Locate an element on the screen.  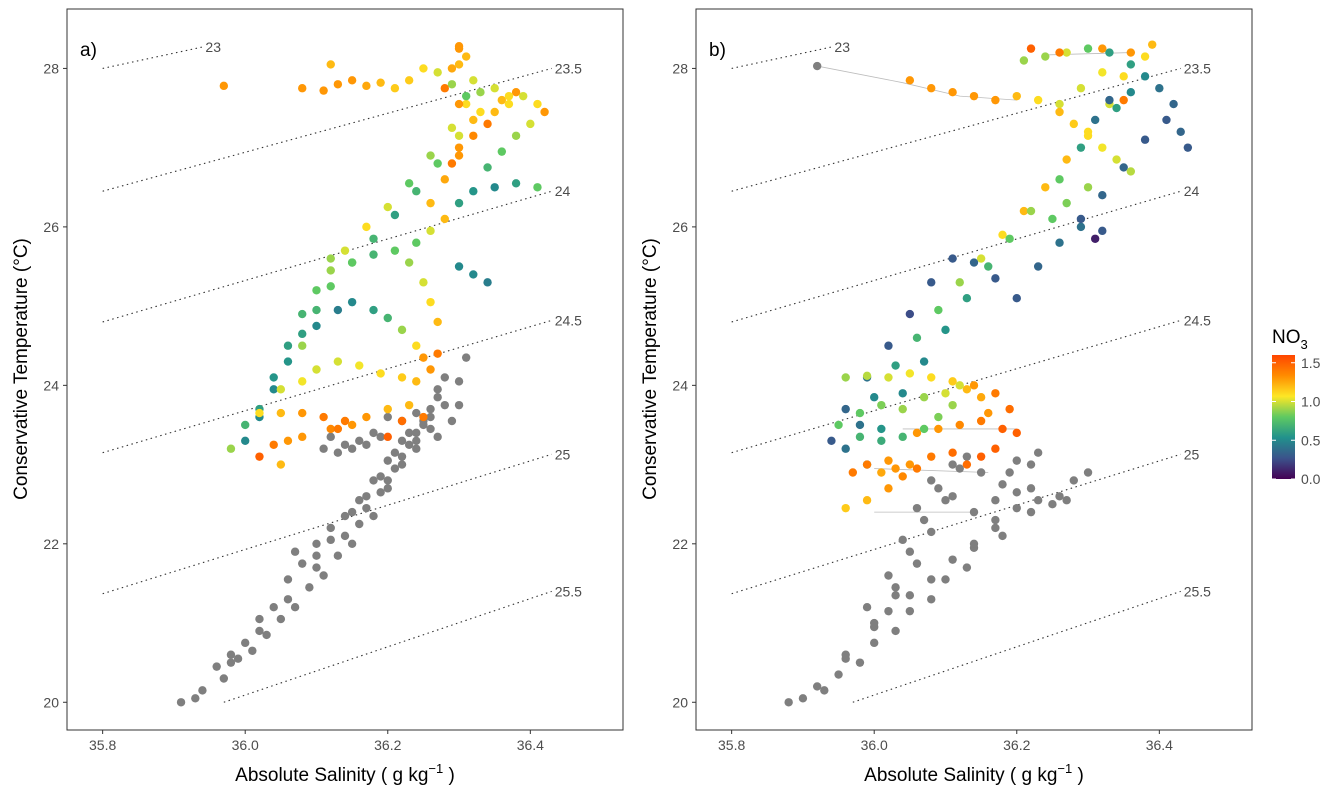
x-axis-title-b-end: ) is located at coordinates (1078, 775).